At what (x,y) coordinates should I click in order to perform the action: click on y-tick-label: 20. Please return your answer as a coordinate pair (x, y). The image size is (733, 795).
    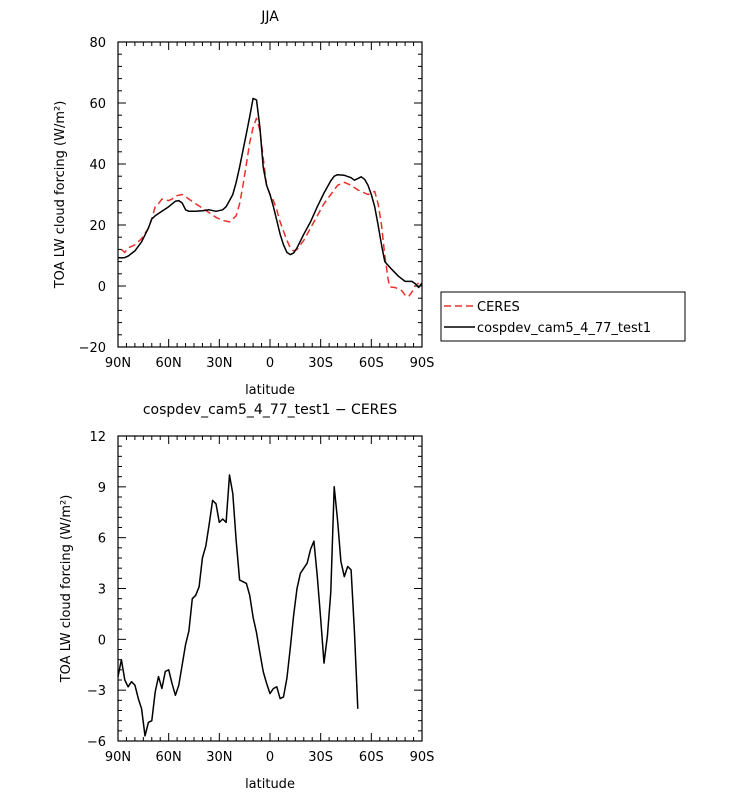
    Looking at the image, I should click on (97, 226).